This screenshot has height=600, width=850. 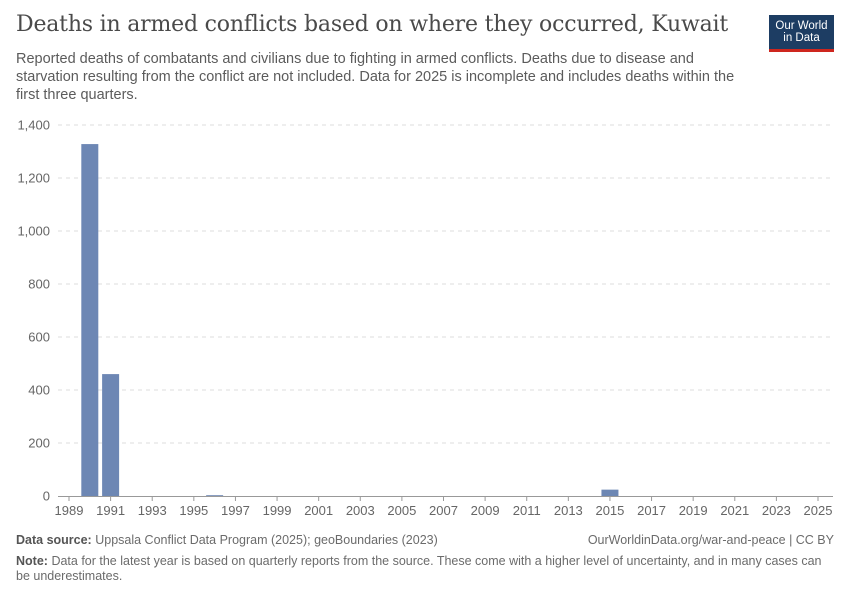 I want to click on y-tick-label: 1,400, so click(x=33, y=125).